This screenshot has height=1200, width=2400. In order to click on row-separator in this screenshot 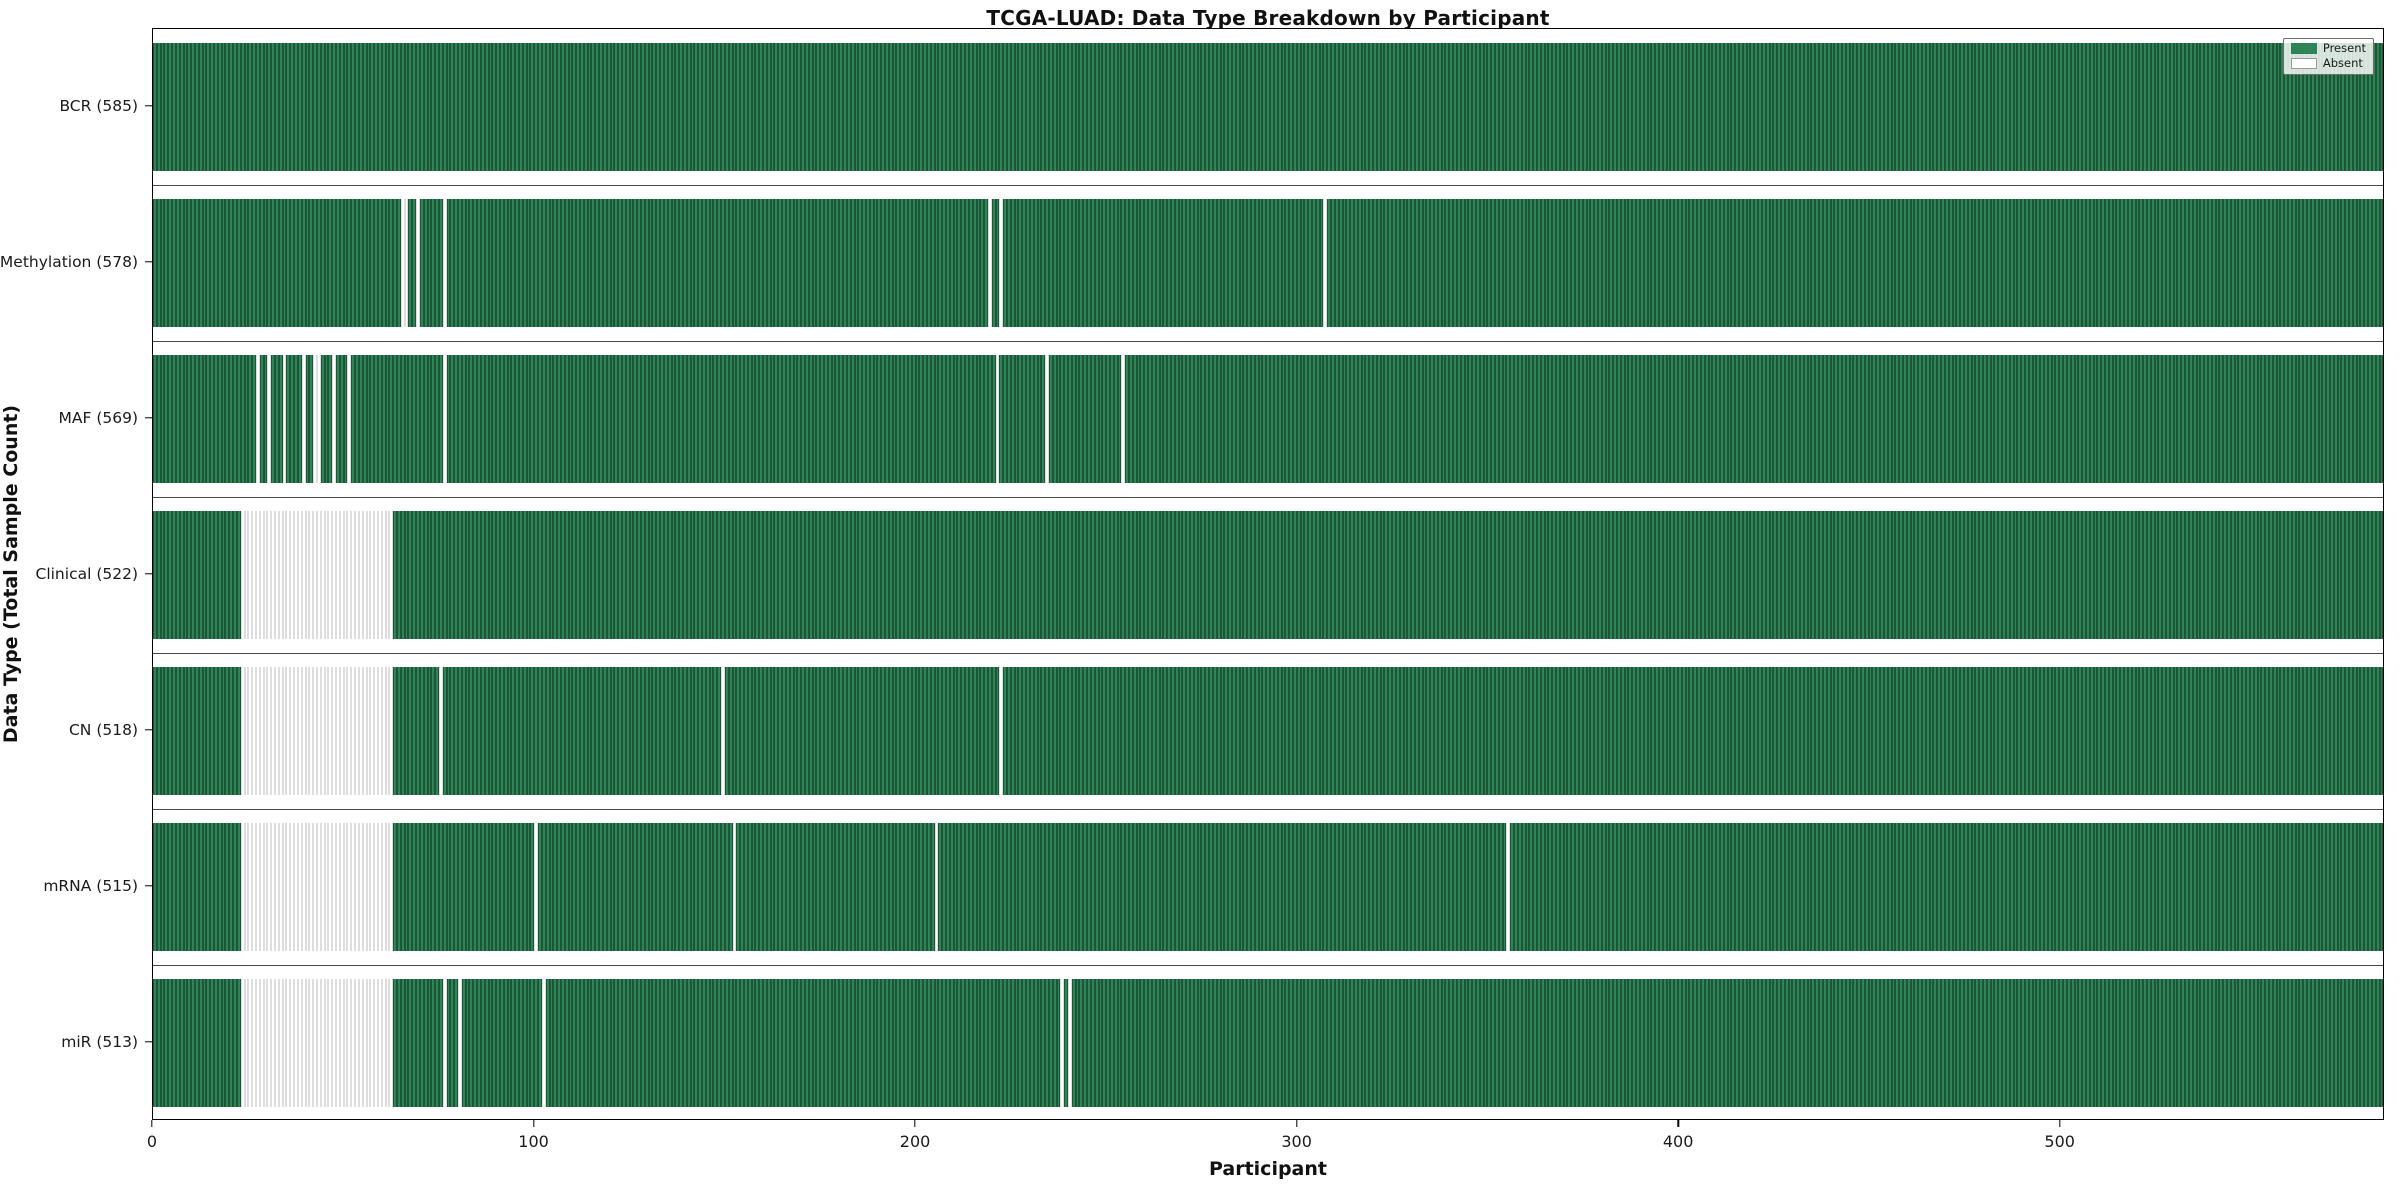, I will do `click(1268, 809)`.